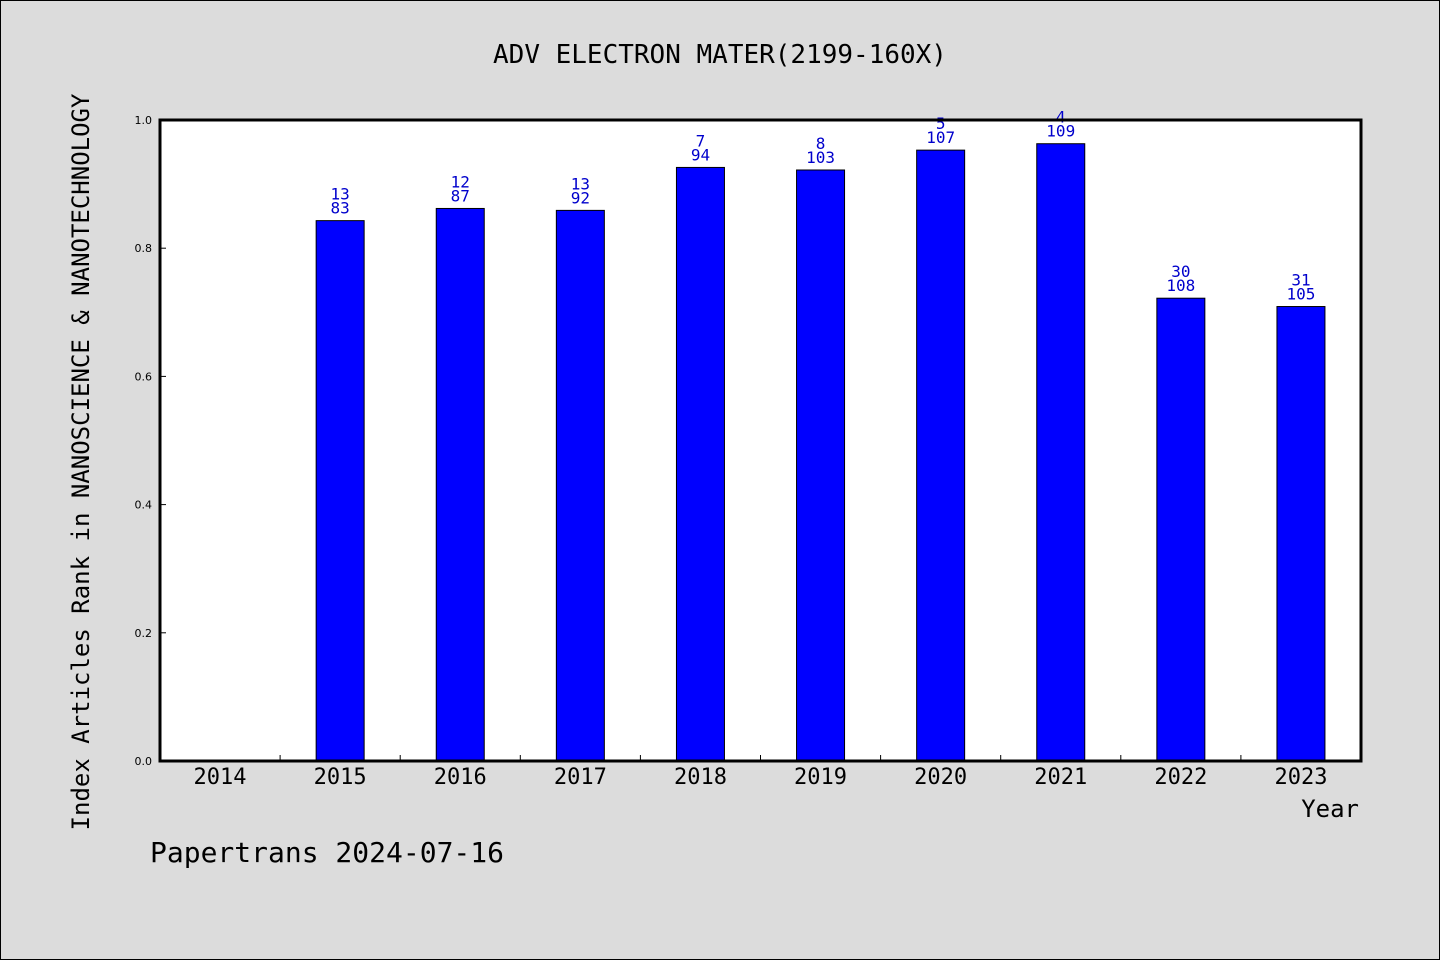 This screenshot has width=1440, height=960. What do you see at coordinates (700, 464) in the screenshot?
I see `bar-2018` at bounding box center [700, 464].